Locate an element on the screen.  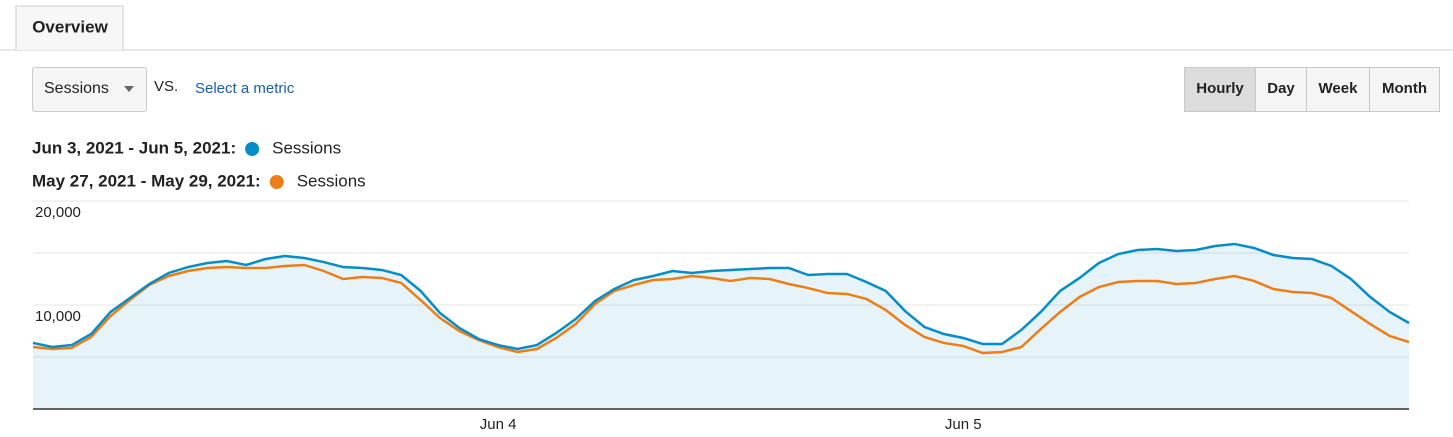
granularity-group: Hourly Day Week Month is located at coordinates (1312, 89).